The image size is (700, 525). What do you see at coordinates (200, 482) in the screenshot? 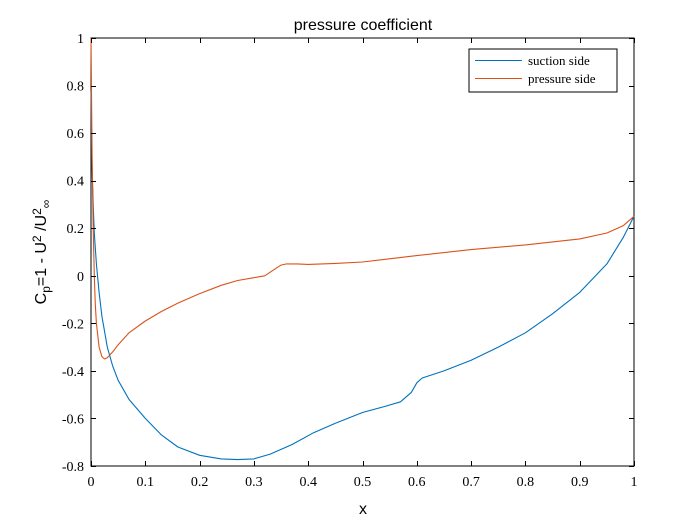
I see `x-tick-label: 0.2` at bounding box center [200, 482].